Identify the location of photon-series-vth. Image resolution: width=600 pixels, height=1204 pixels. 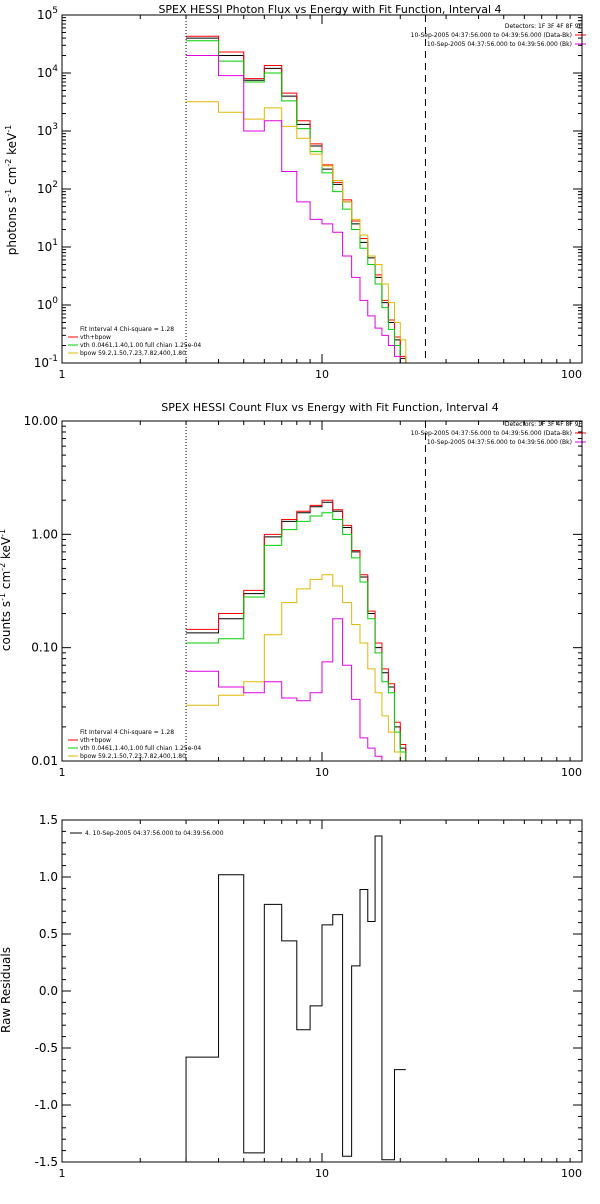
(296, 201).